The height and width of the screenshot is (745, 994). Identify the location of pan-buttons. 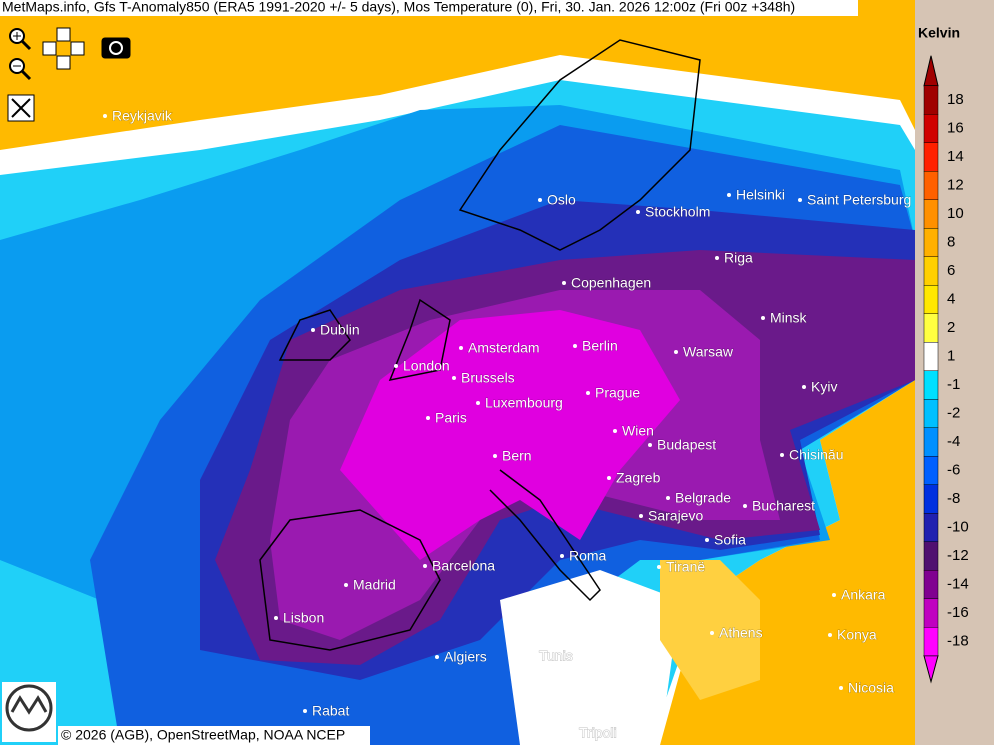
(63, 48).